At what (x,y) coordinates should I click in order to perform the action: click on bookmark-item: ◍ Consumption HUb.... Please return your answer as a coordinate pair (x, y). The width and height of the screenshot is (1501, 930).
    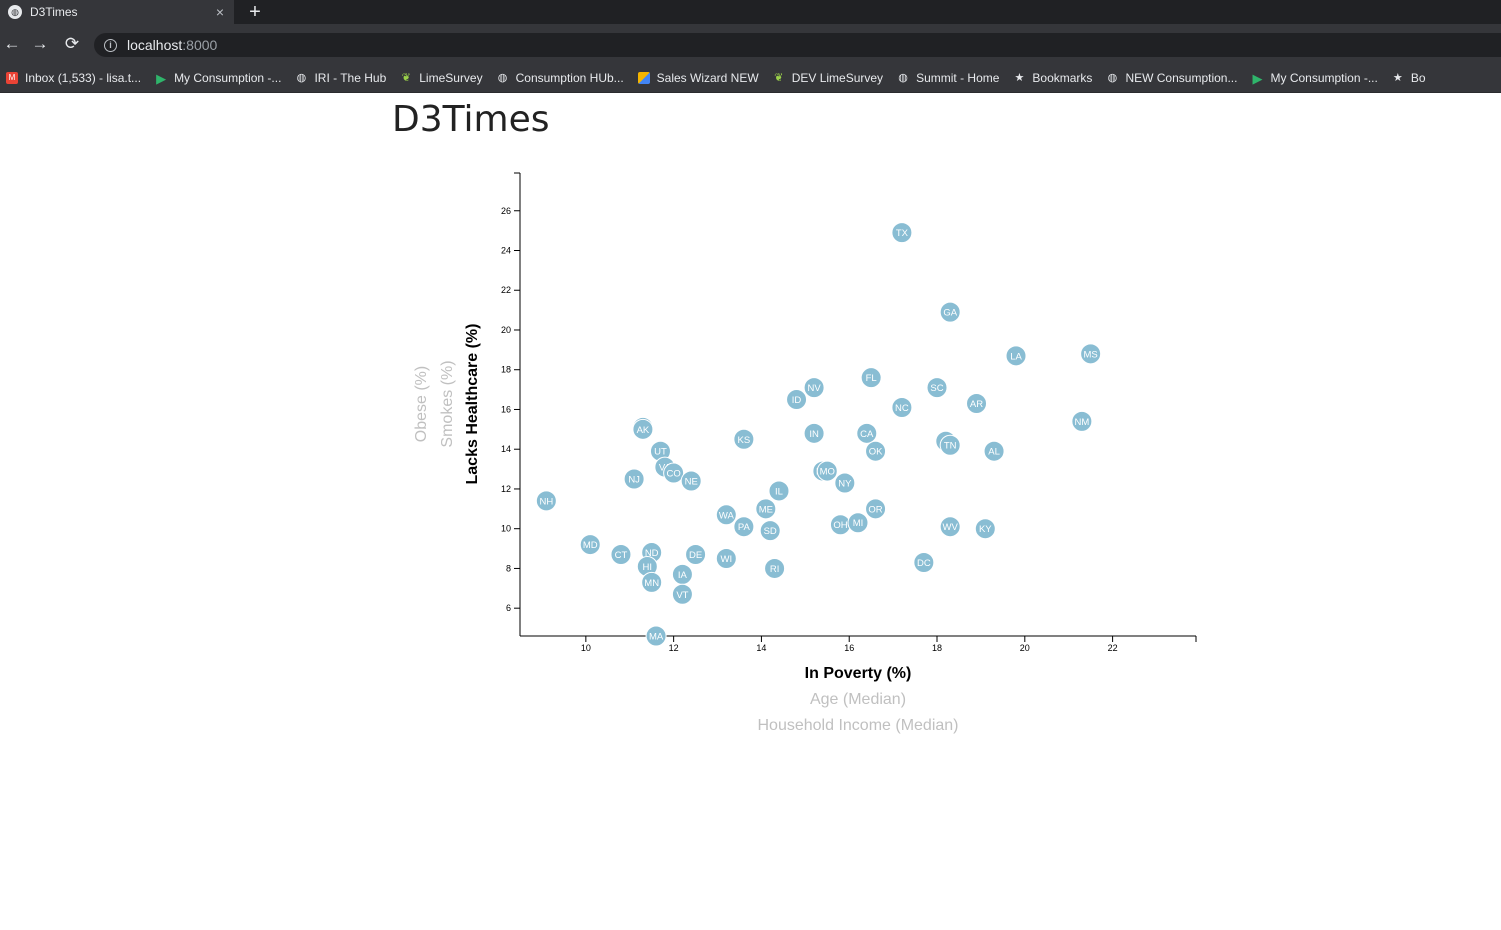
    Looking at the image, I should click on (561, 78).